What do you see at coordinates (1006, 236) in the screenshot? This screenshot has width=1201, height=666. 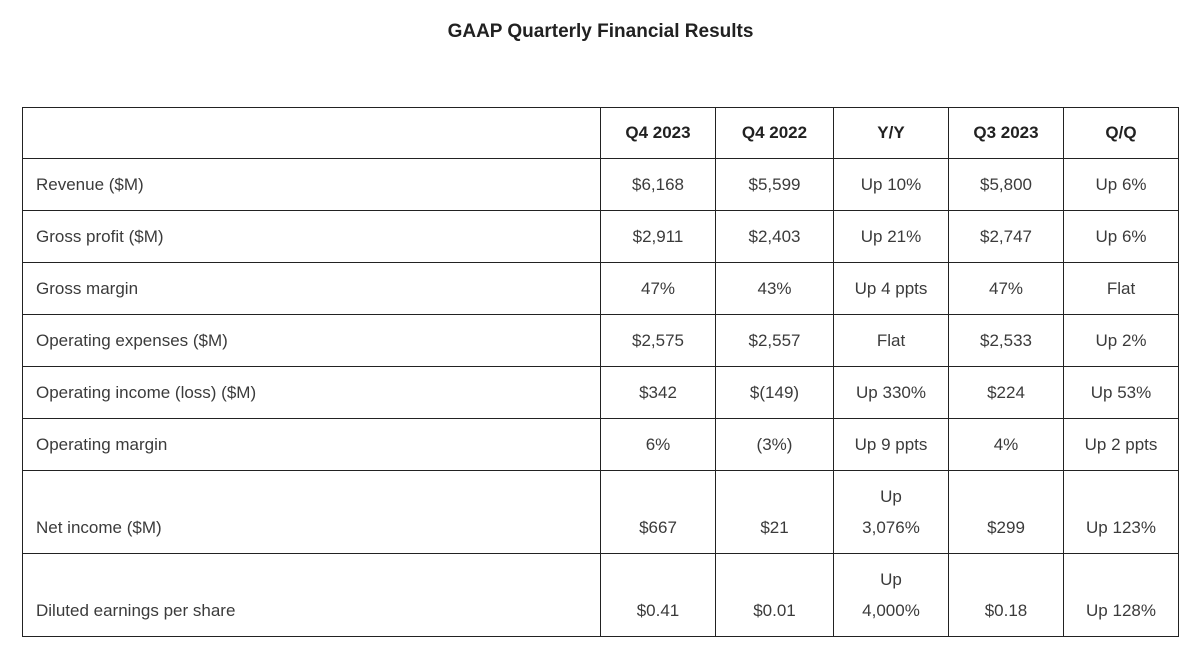 I see `cell-value: $2,747` at bounding box center [1006, 236].